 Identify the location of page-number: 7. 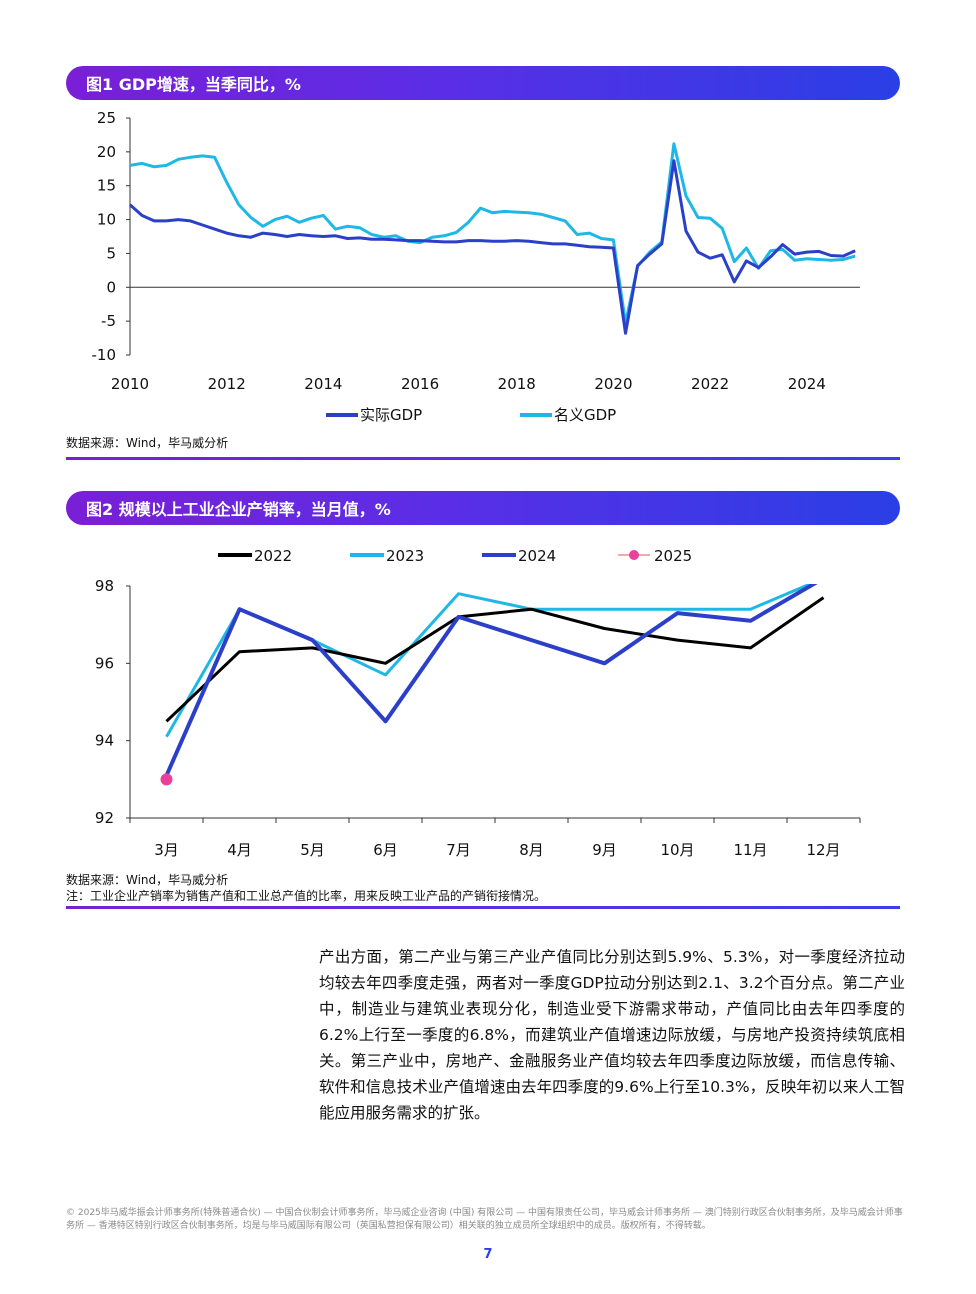
(488, 1254).